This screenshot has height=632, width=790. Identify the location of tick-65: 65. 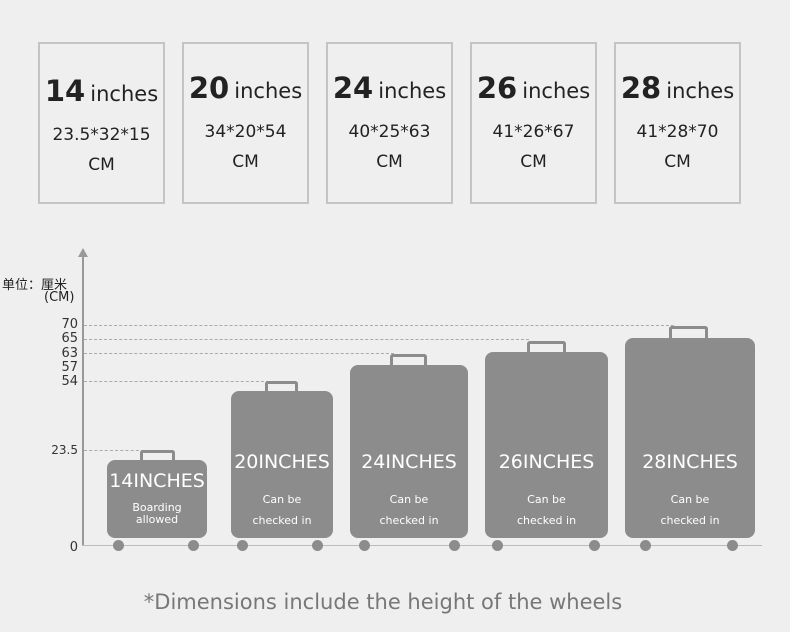
(69, 338).